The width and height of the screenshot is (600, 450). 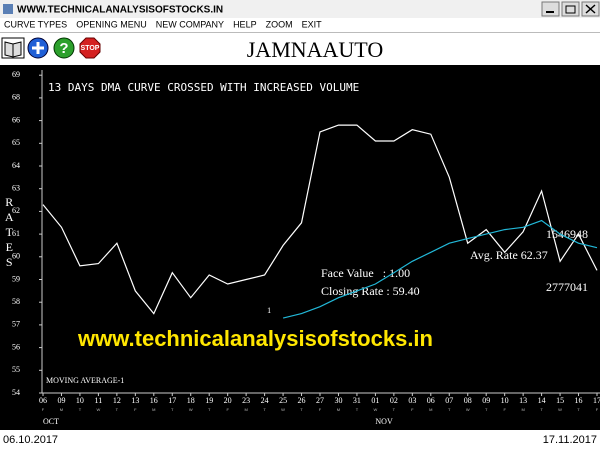 I want to click on stop-label: STOP, so click(x=90, y=48).